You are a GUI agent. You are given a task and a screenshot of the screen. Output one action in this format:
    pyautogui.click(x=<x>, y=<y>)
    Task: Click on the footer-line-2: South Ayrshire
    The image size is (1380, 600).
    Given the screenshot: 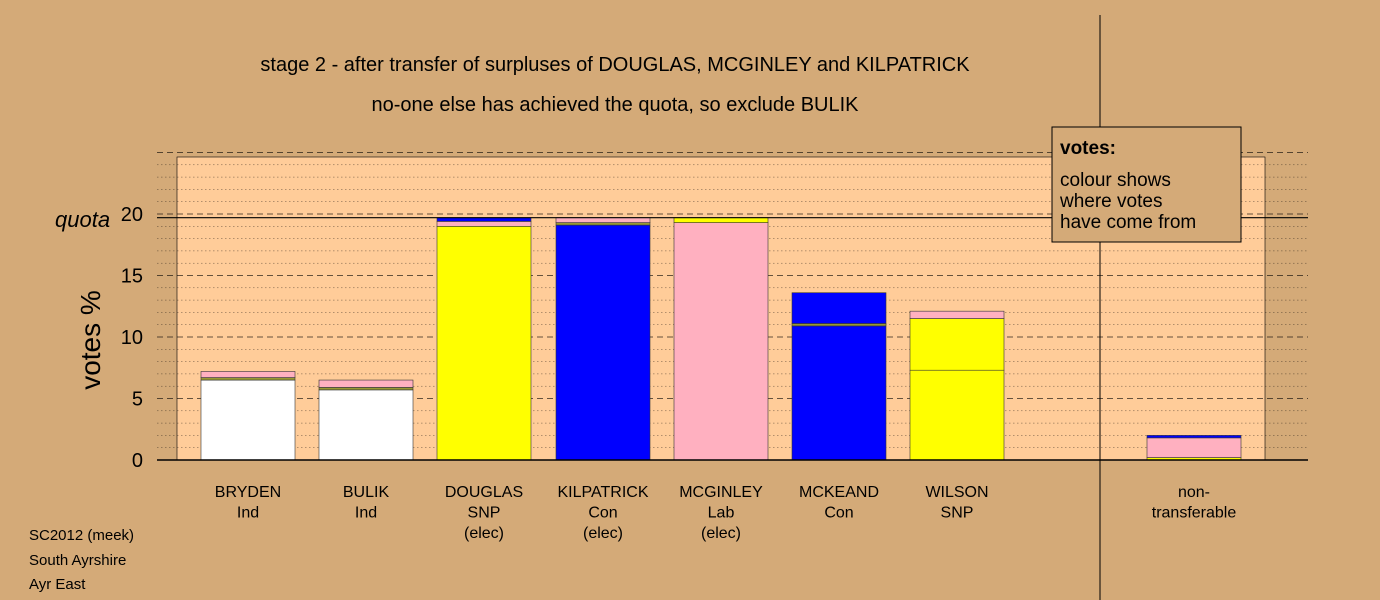 What is the action you would take?
    pyautogui.click(x=77, y=560)
    